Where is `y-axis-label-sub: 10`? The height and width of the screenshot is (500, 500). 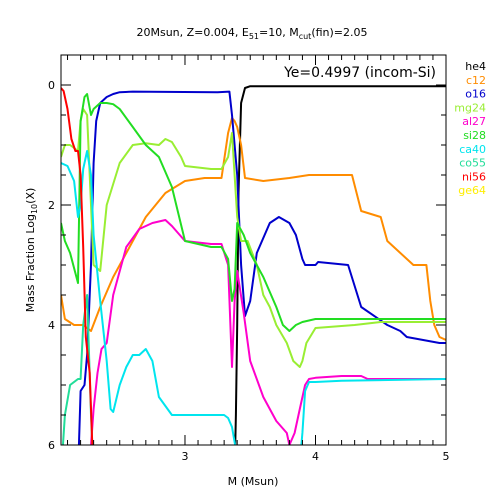 y-axis-label-sub: 10 is located at coordinates (34, 209).